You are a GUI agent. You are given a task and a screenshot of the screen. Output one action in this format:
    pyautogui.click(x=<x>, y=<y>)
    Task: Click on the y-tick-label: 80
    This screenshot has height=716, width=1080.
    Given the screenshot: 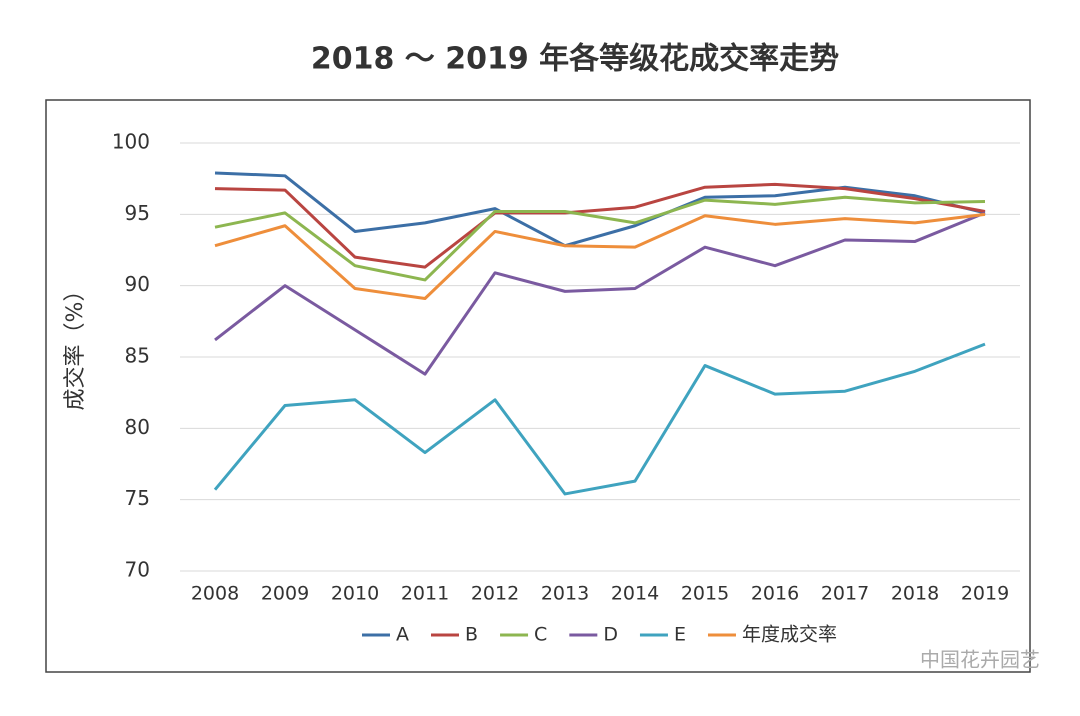 What is the action you would take?
    pyautogui.click(x=137, y=427)
    